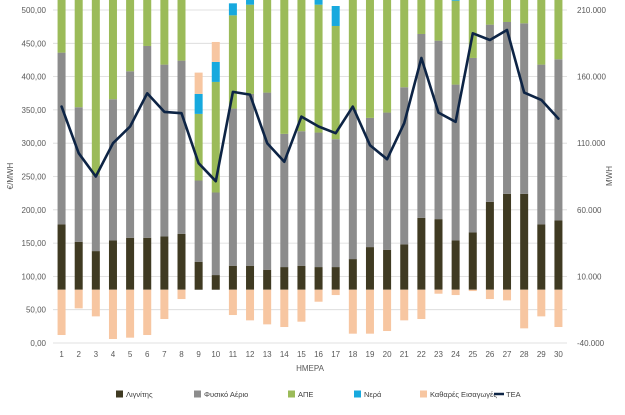 Image resolution: width=625 pixels, height=415 pixels. I want to click on legend-label: ΑΠΕ, so click(305, 394).